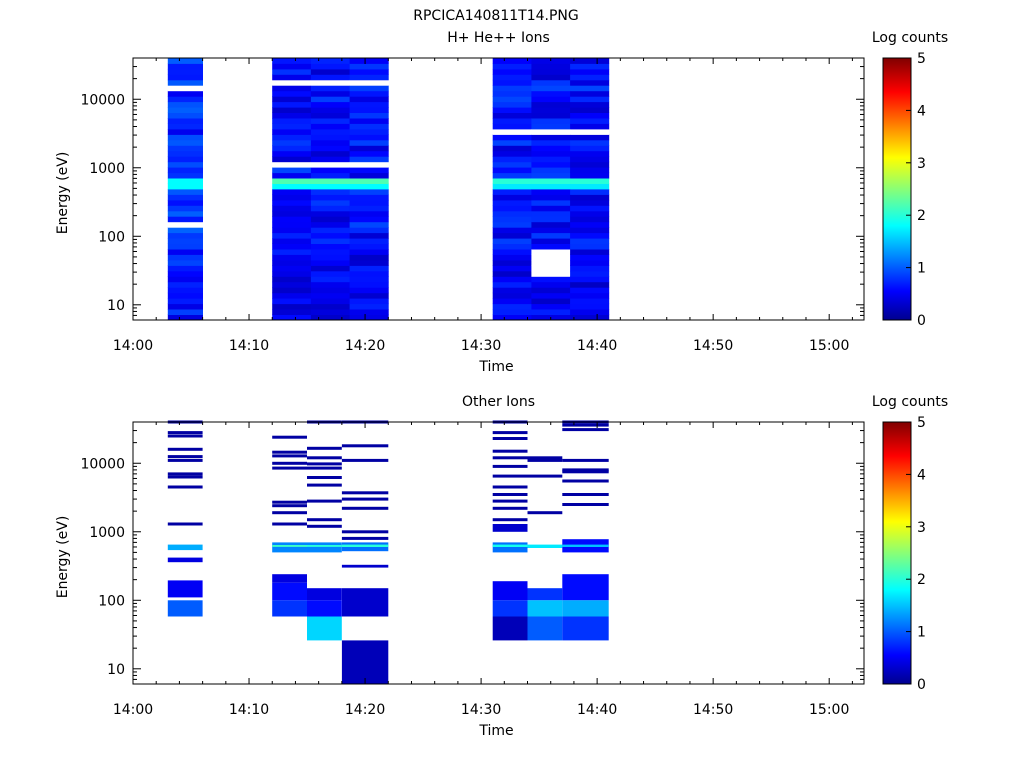 This screenshot has width=1024, height=768. I want to click on x-axis-label: Time, so click(495, 731).